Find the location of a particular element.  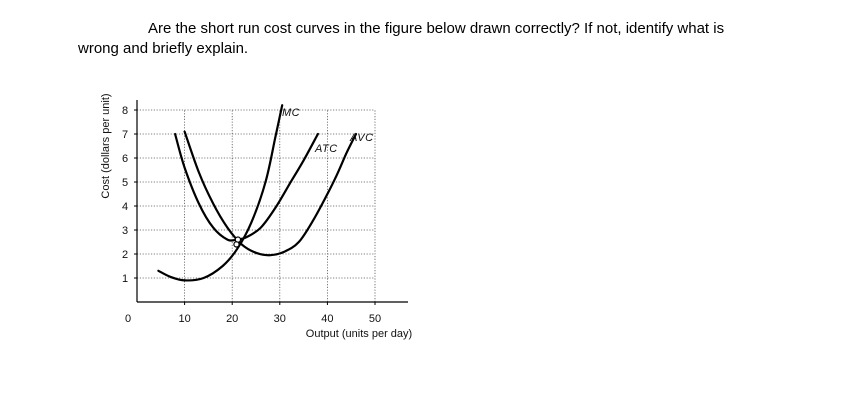

x-tick-label-30: 30 is located at coordinates (280, 319).